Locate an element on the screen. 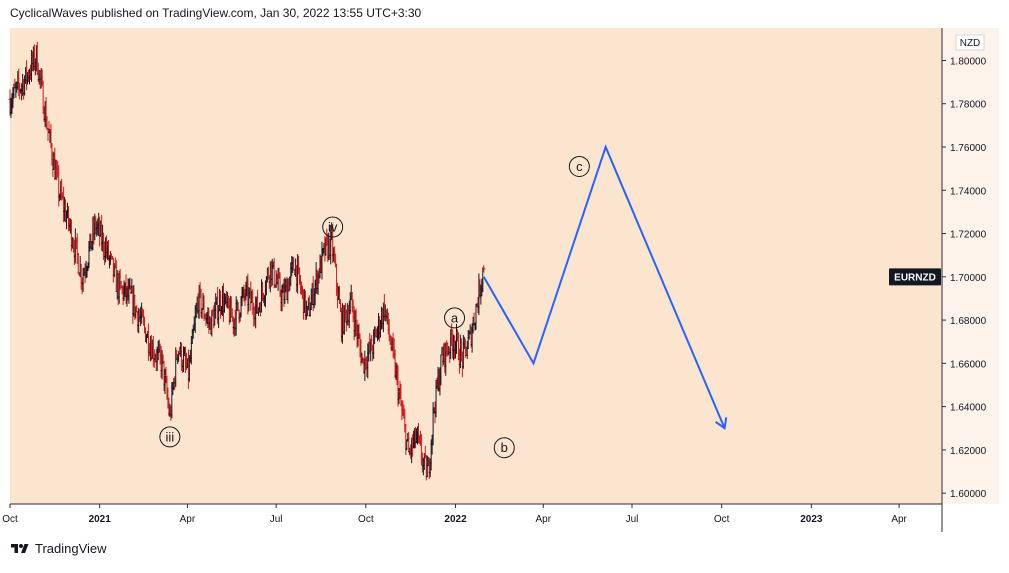  wave-label-iii: iii is located at coordinates (170, 437).